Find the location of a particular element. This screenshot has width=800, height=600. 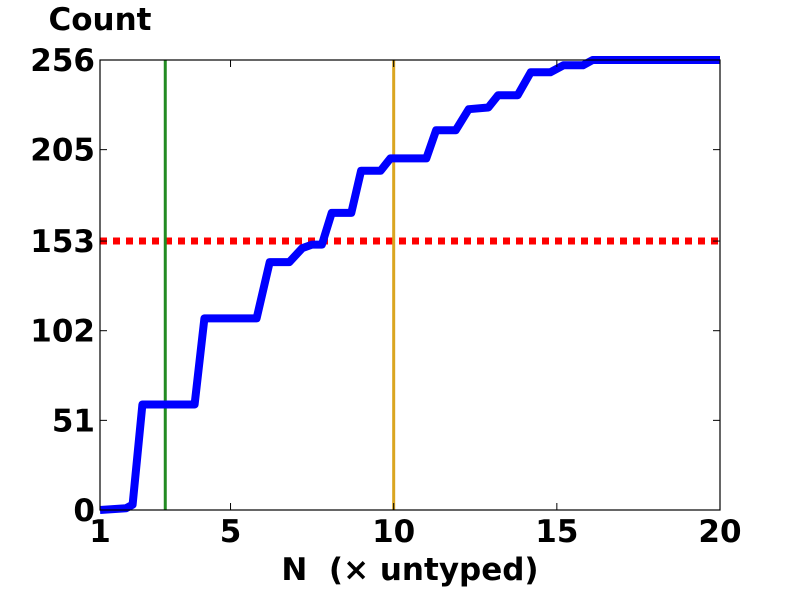

y-tick-label: 153 is located at coordinates (62, 242).